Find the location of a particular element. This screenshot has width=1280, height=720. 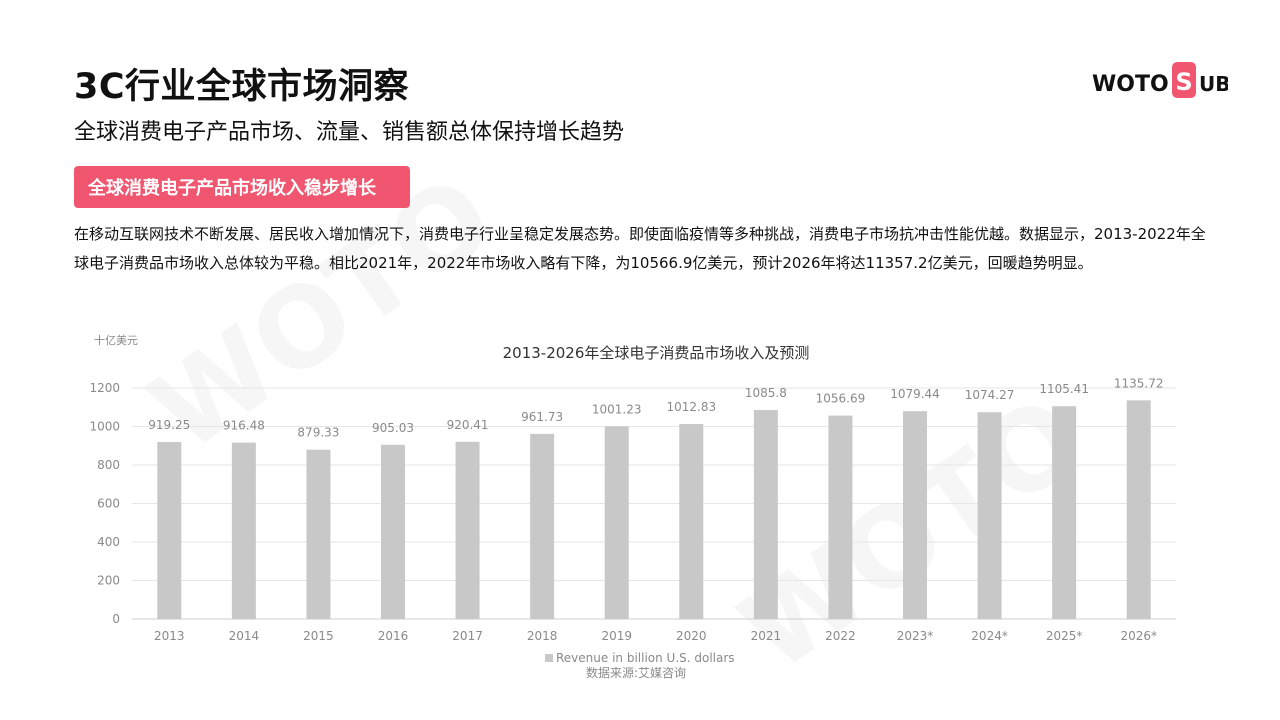

y-tick-label: 200 is located at coordinates (108, 581).